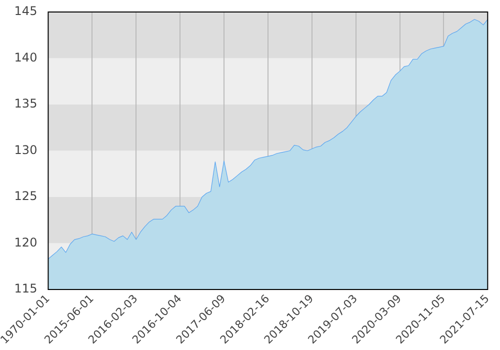 The width and height of the screenshot is (500, 350). I want to click on y-tick-label: 125, so click(26, 196).